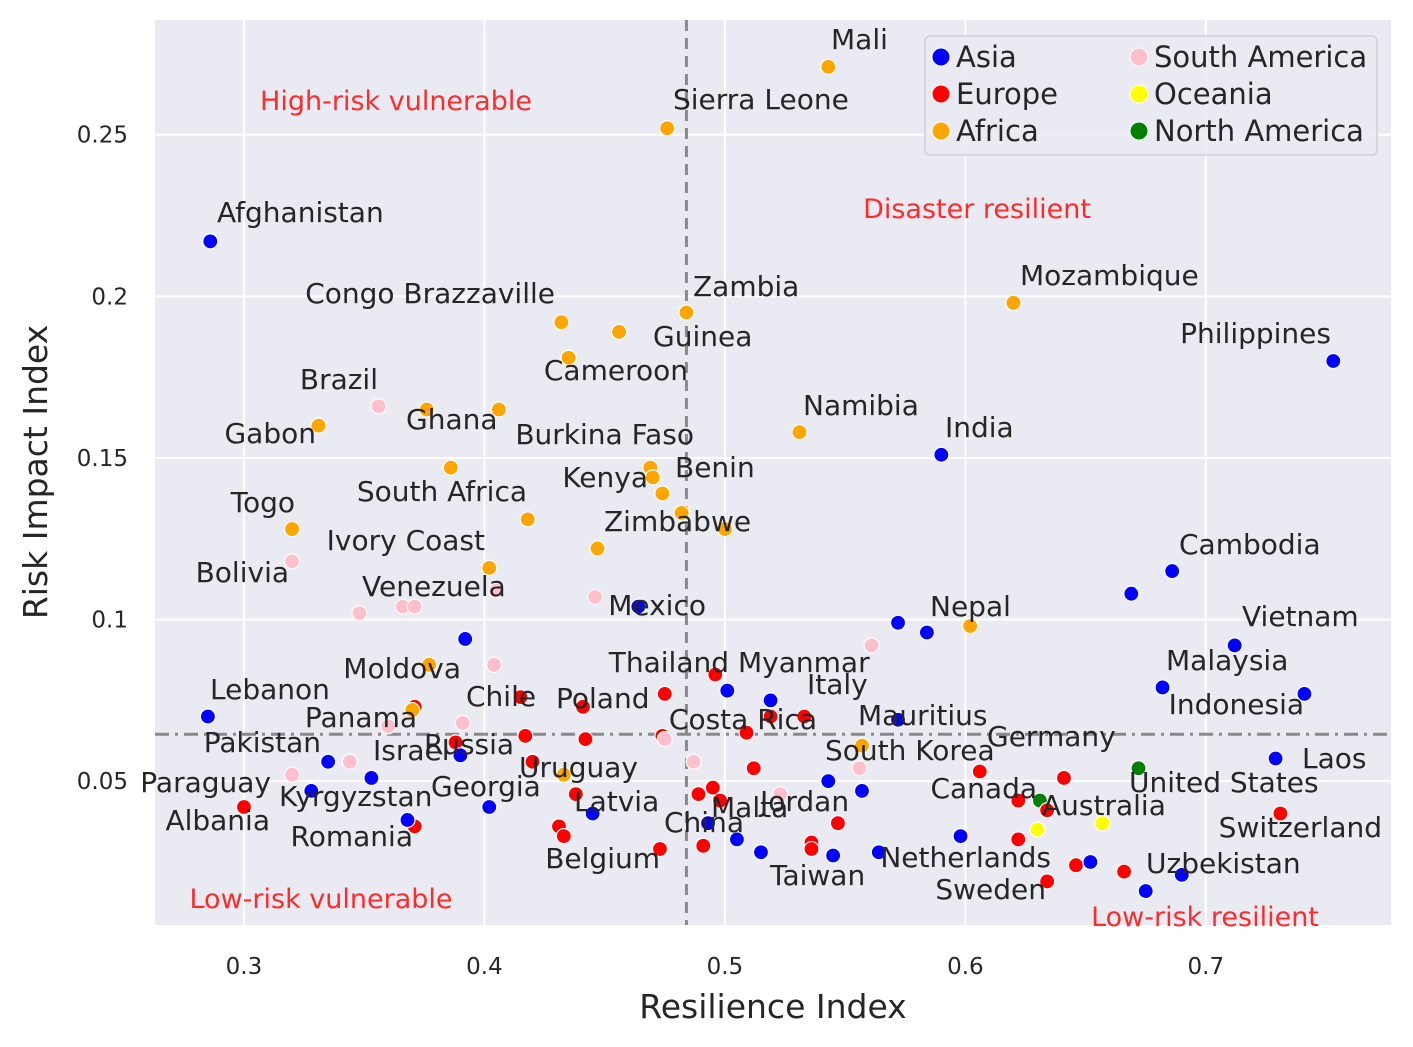  Describe the element at coordinates (1205, 917) in the screenshot. I see `quadrant-label: Low-risk resilient` at that location.